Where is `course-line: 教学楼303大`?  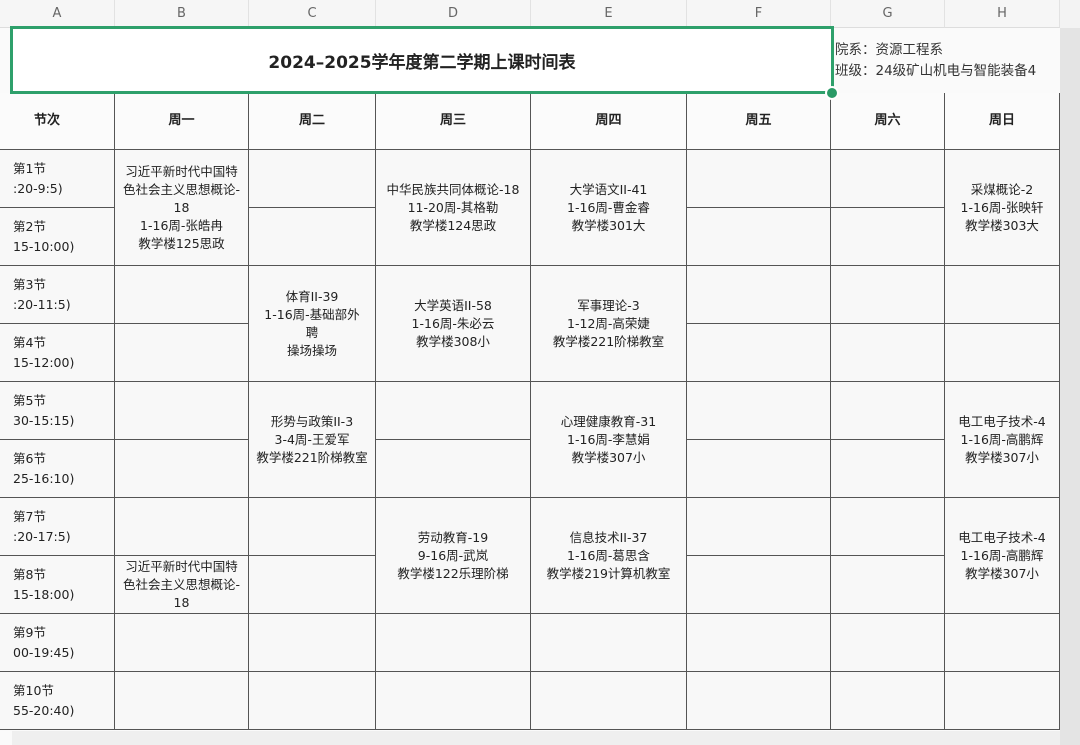 course-line: 教学楼303大 is located at coordinates (1002, 225).